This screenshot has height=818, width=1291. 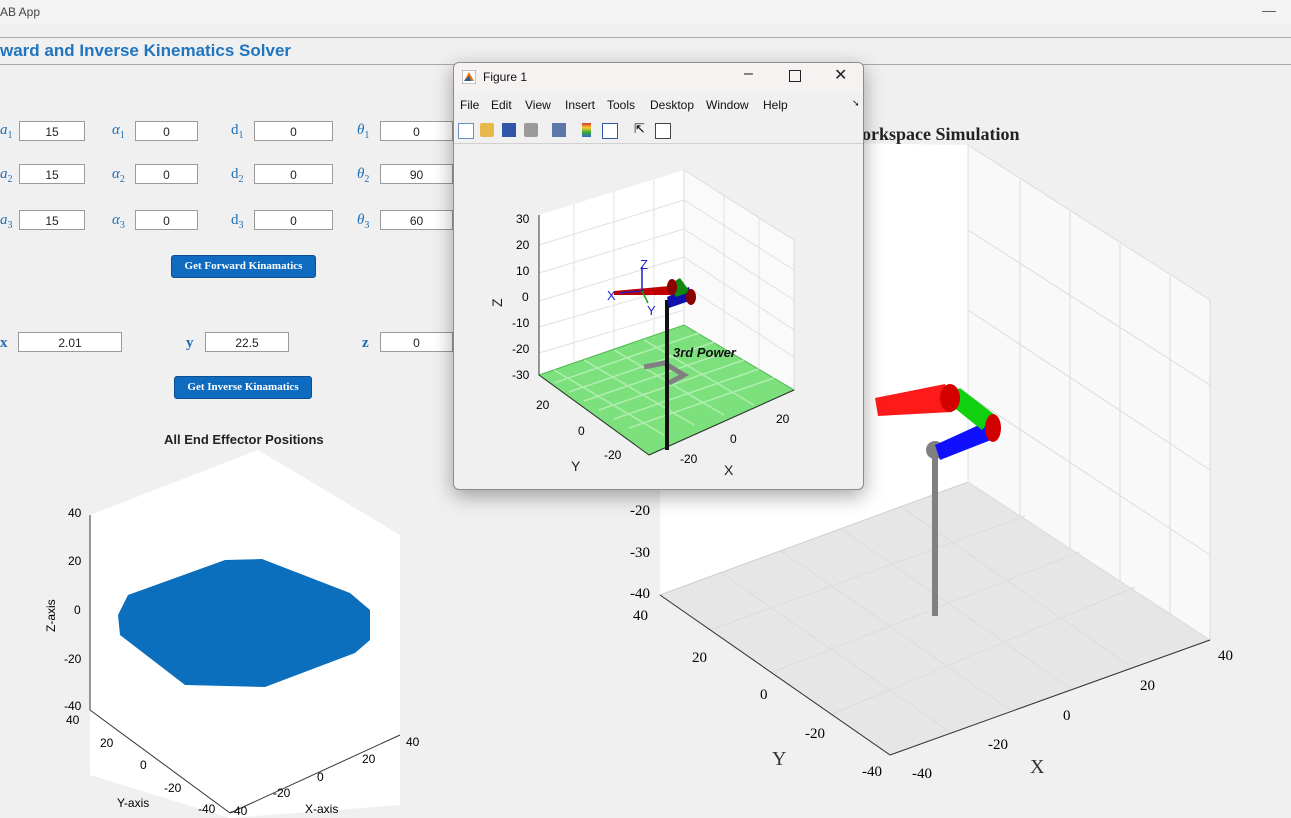 I want to click on label-a2: a2, so click(x=6, y=175).